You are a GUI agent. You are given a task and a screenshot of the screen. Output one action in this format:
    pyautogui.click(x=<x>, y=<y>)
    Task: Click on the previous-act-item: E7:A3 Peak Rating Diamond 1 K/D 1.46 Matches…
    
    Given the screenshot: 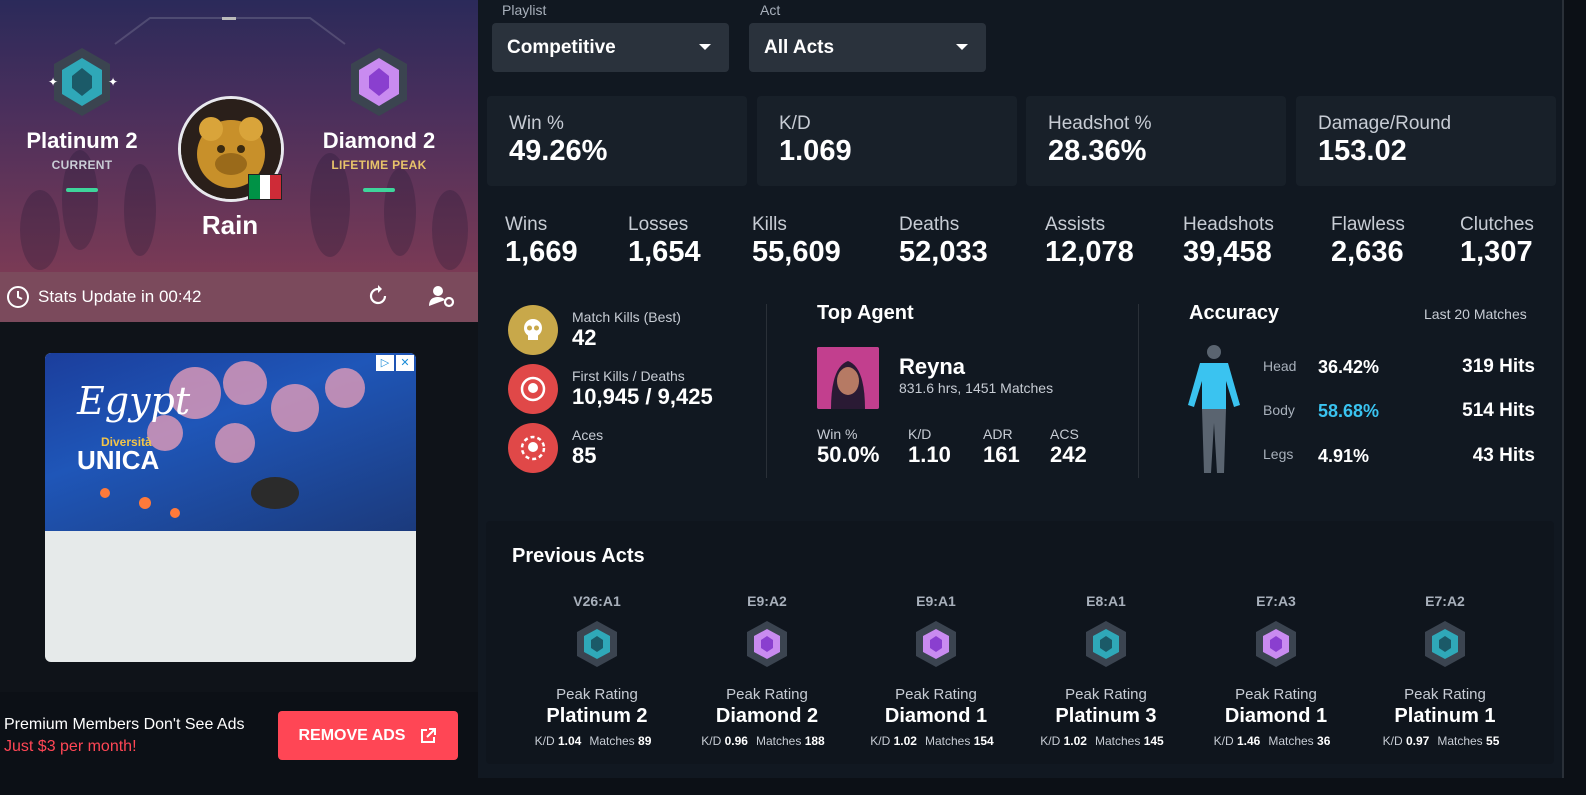 What is the action you would take?
    pyautogui.click(x=1276, y=670)
    